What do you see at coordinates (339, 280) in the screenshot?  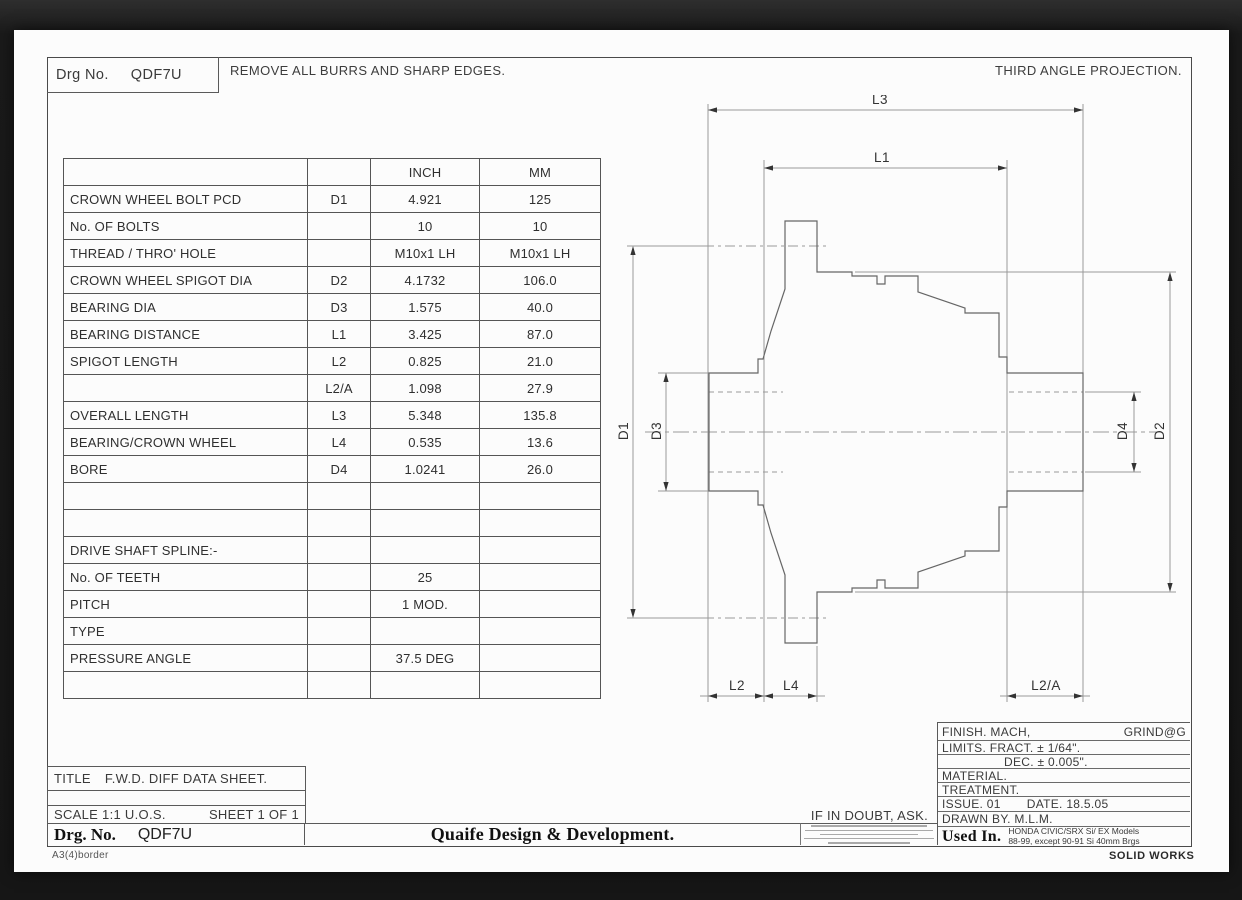 I see `table-cell: D2` at bounding box center [339, 280].